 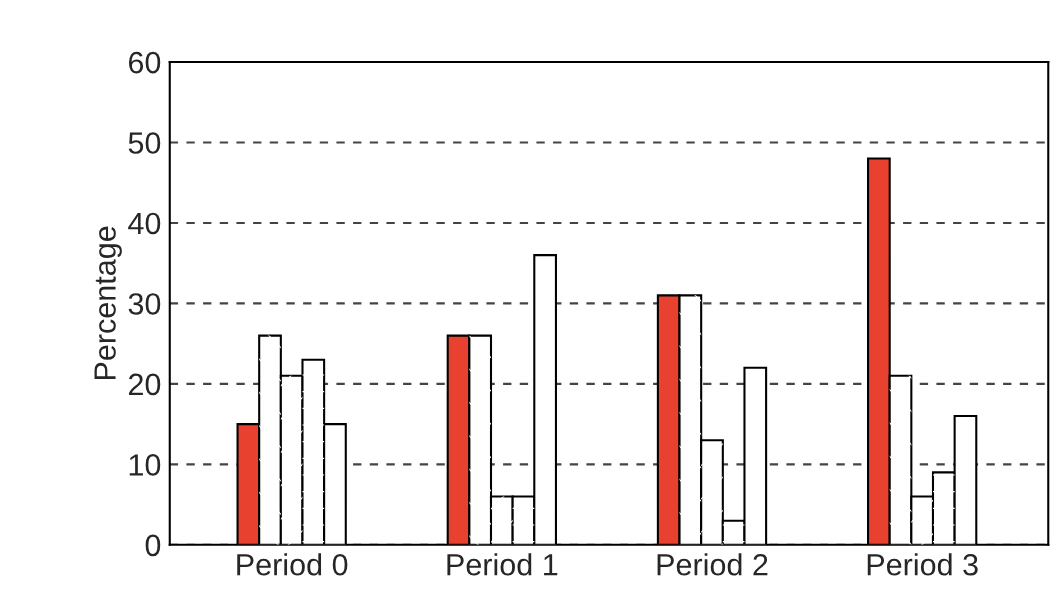 I want to click on x-tick-label: Period 1, so click(x=502, y=564).